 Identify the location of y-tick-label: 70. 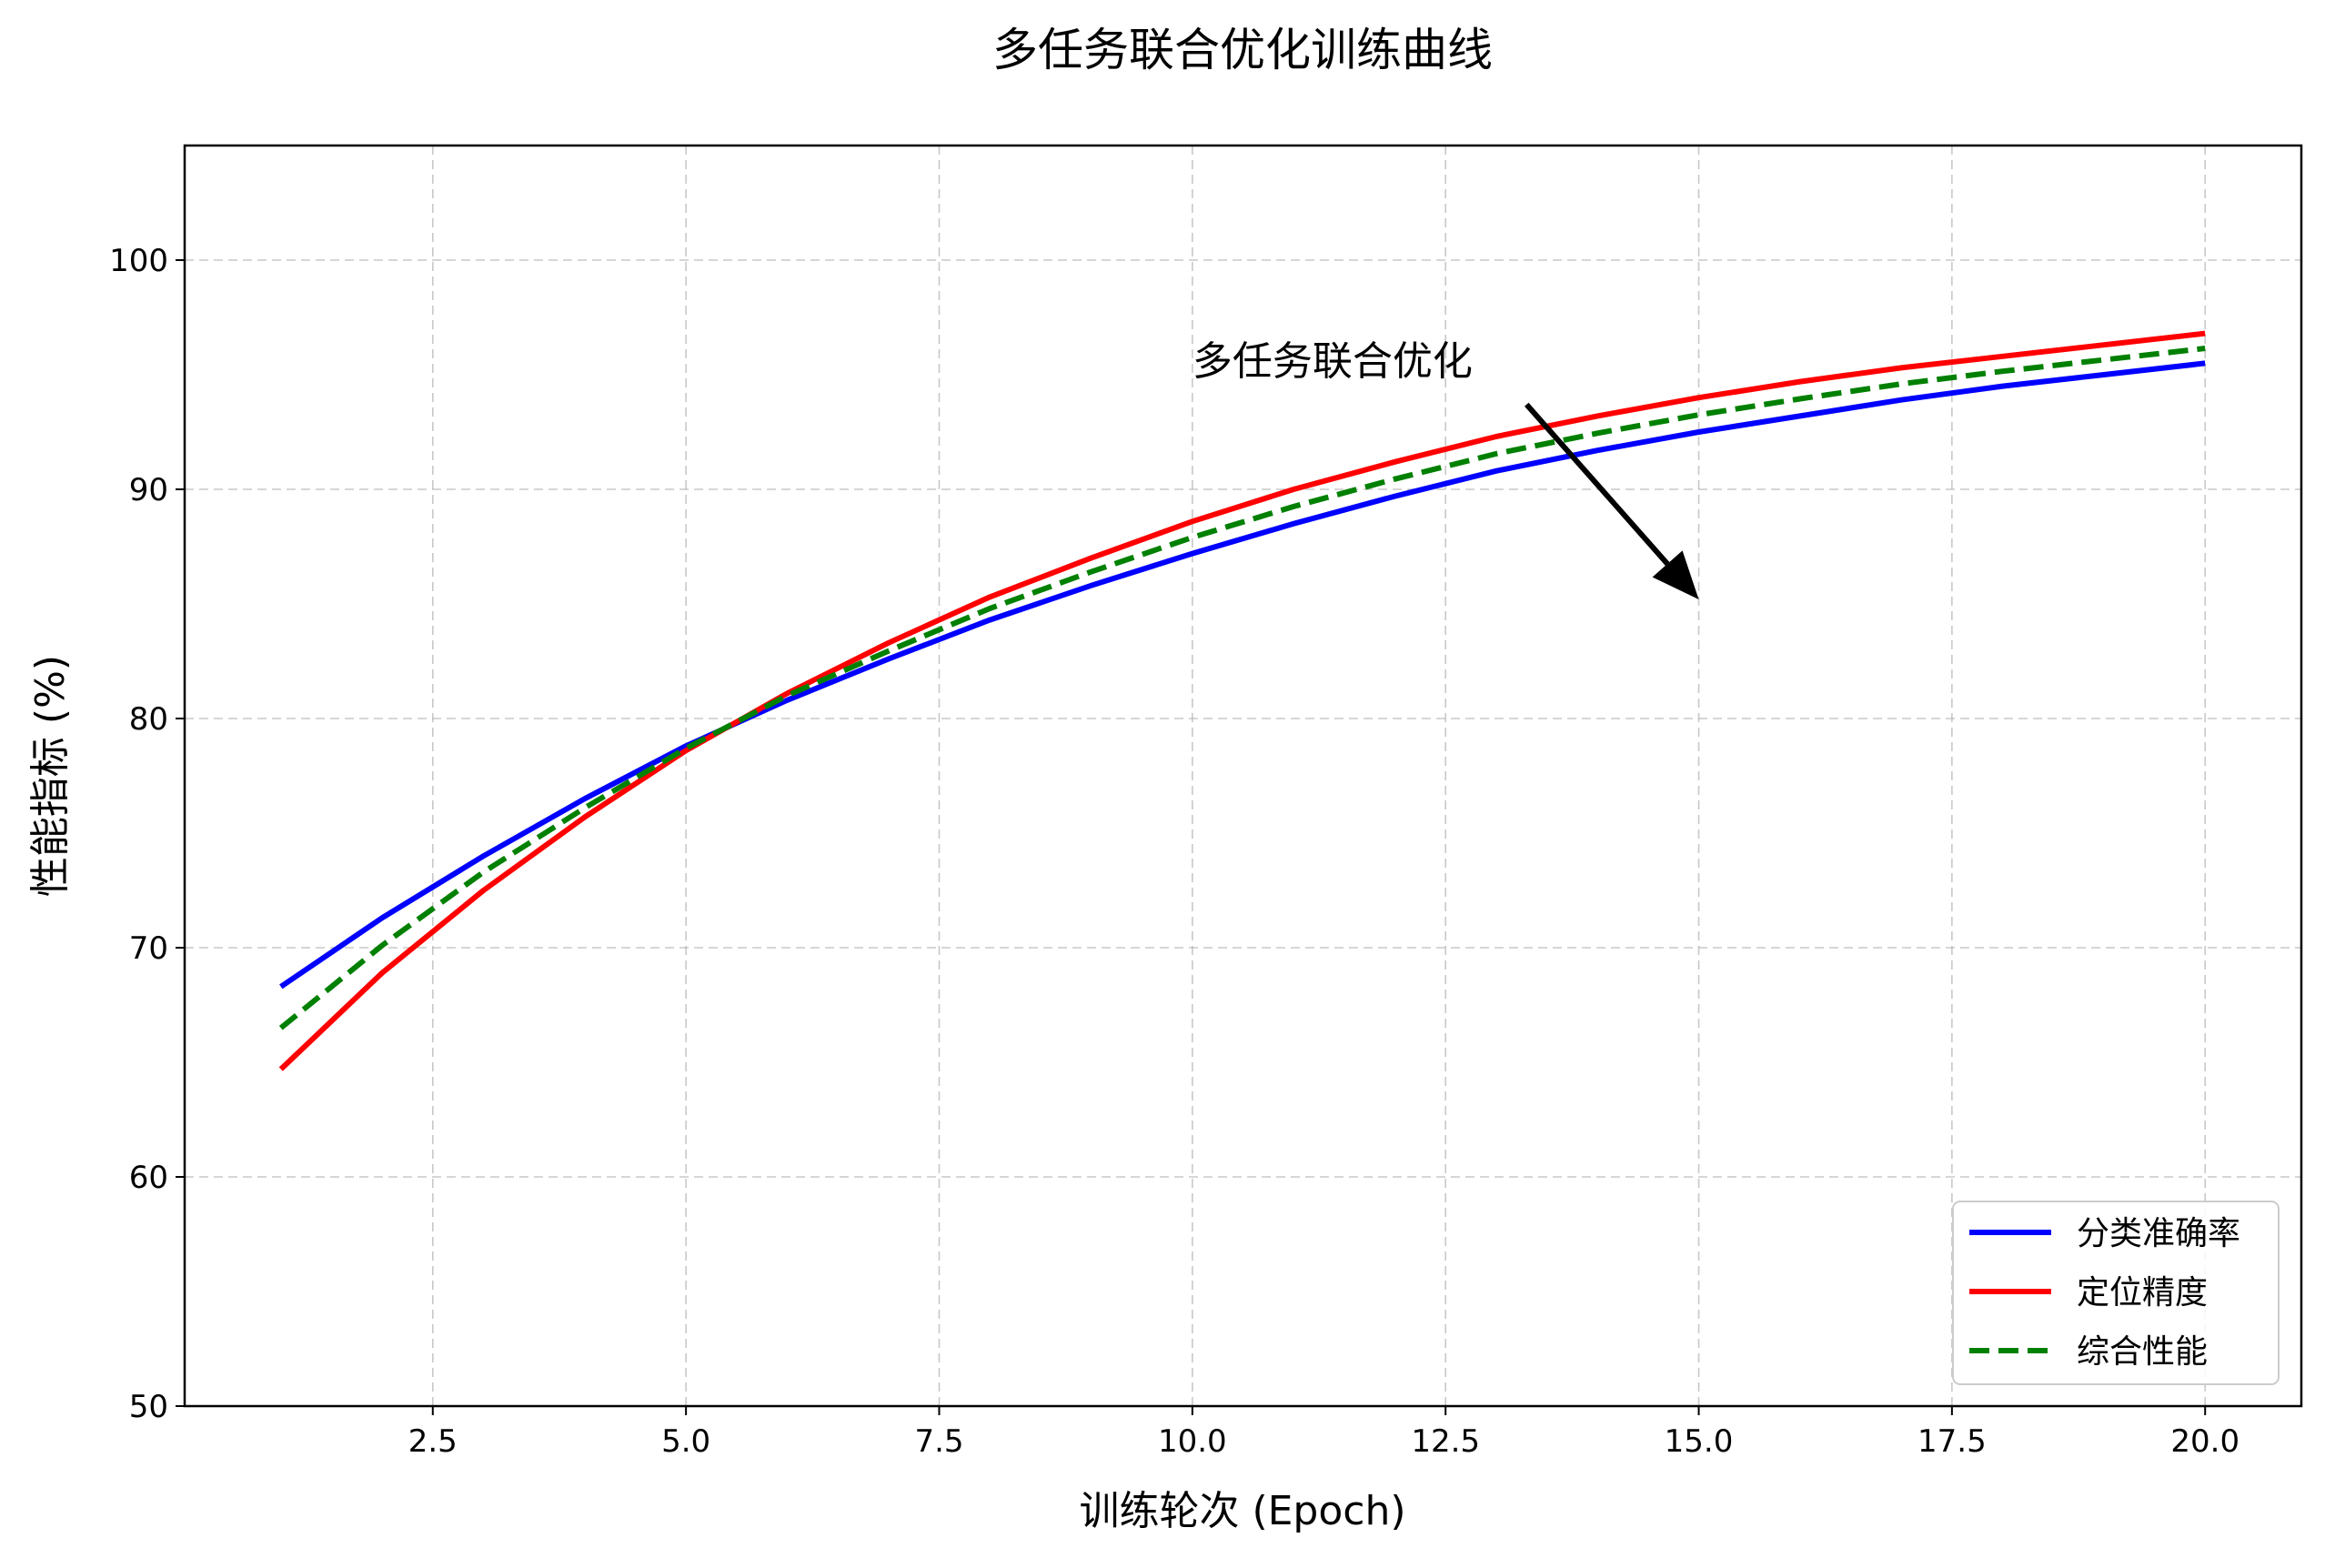
(148, 949).